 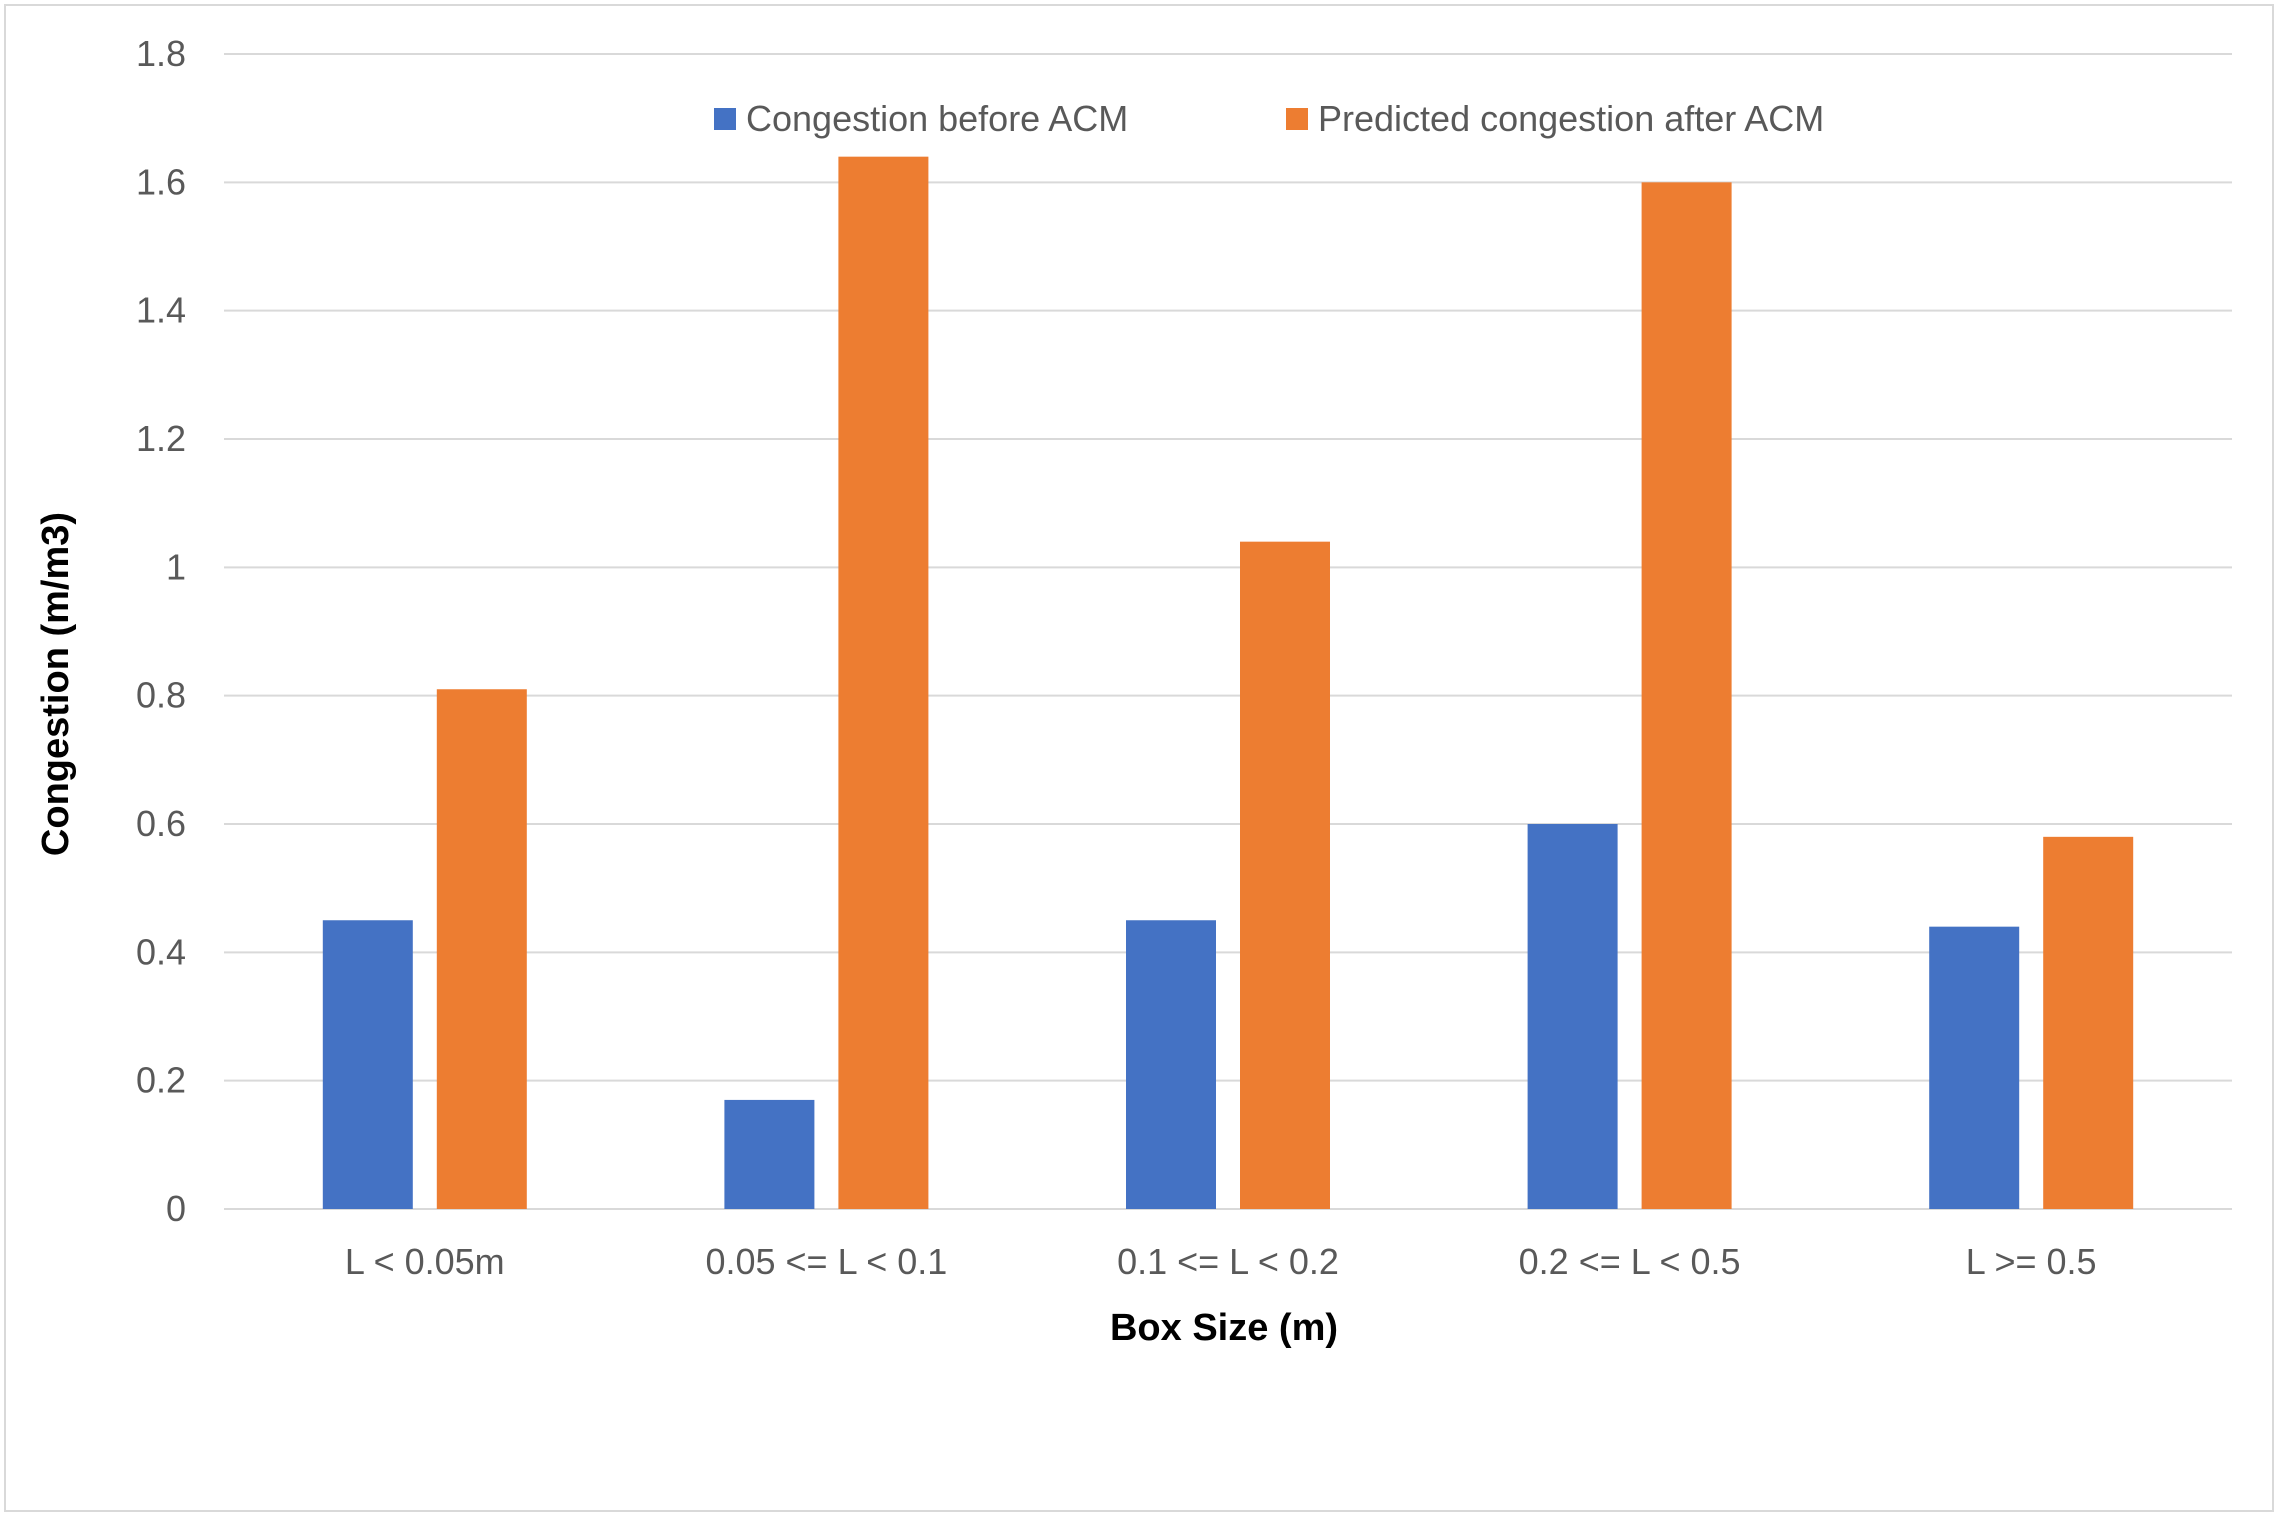 I want to click on y-tick-label: 1.8, so click(x=161, y=53).